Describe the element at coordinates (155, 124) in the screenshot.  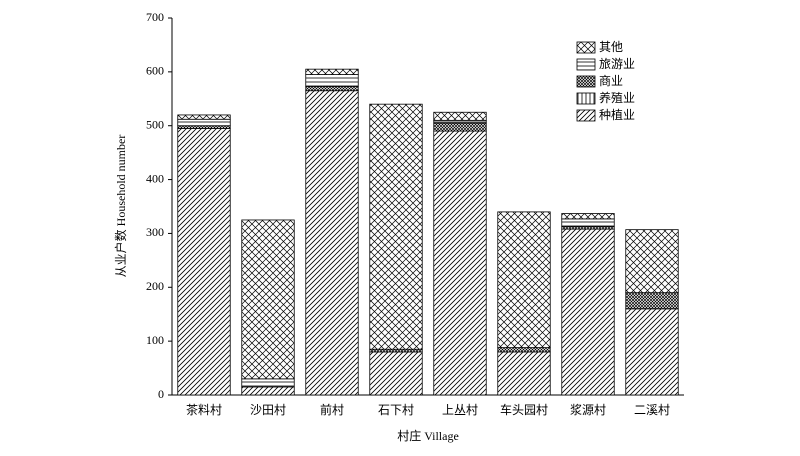
I see `y-tick-label: 500` at that location.